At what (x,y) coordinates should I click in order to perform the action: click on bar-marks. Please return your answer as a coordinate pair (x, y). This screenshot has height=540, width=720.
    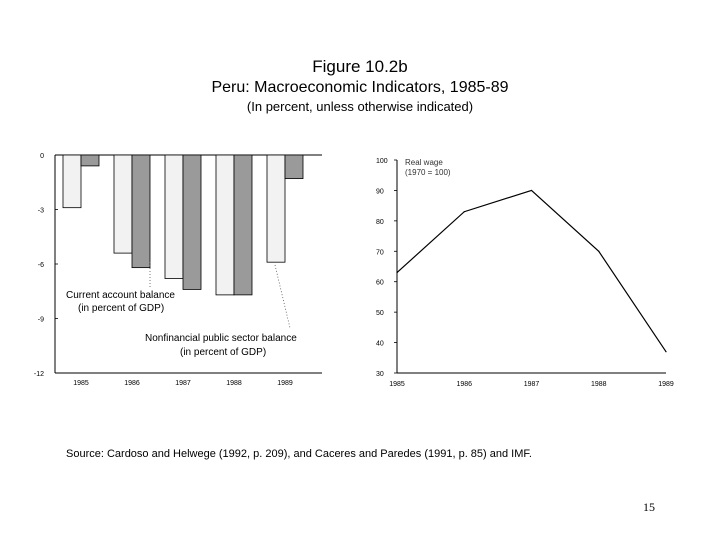
    Looking at the image, I should click on (183, 225).